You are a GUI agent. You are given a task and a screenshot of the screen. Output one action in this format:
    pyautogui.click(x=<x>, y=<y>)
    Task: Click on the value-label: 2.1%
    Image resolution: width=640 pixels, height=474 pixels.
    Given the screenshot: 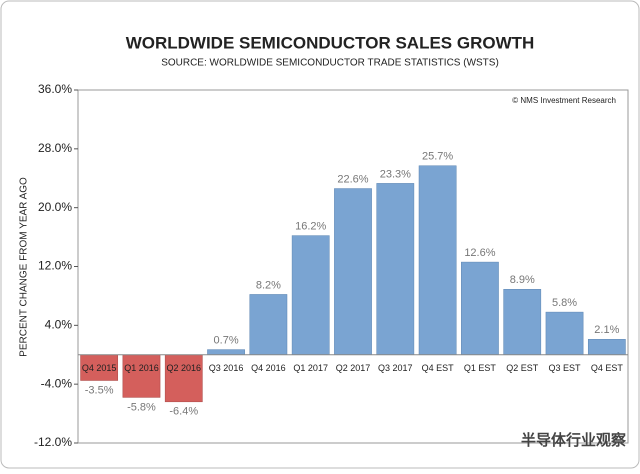 What is the action you would take?
    pyautogui.click(x=606, y=330)
    